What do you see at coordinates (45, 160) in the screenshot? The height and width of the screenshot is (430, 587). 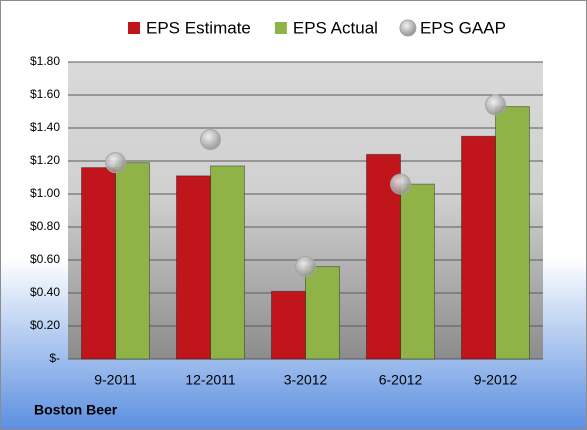 I see `y-tick-label: $1.20` at bounding box center [45, 160].